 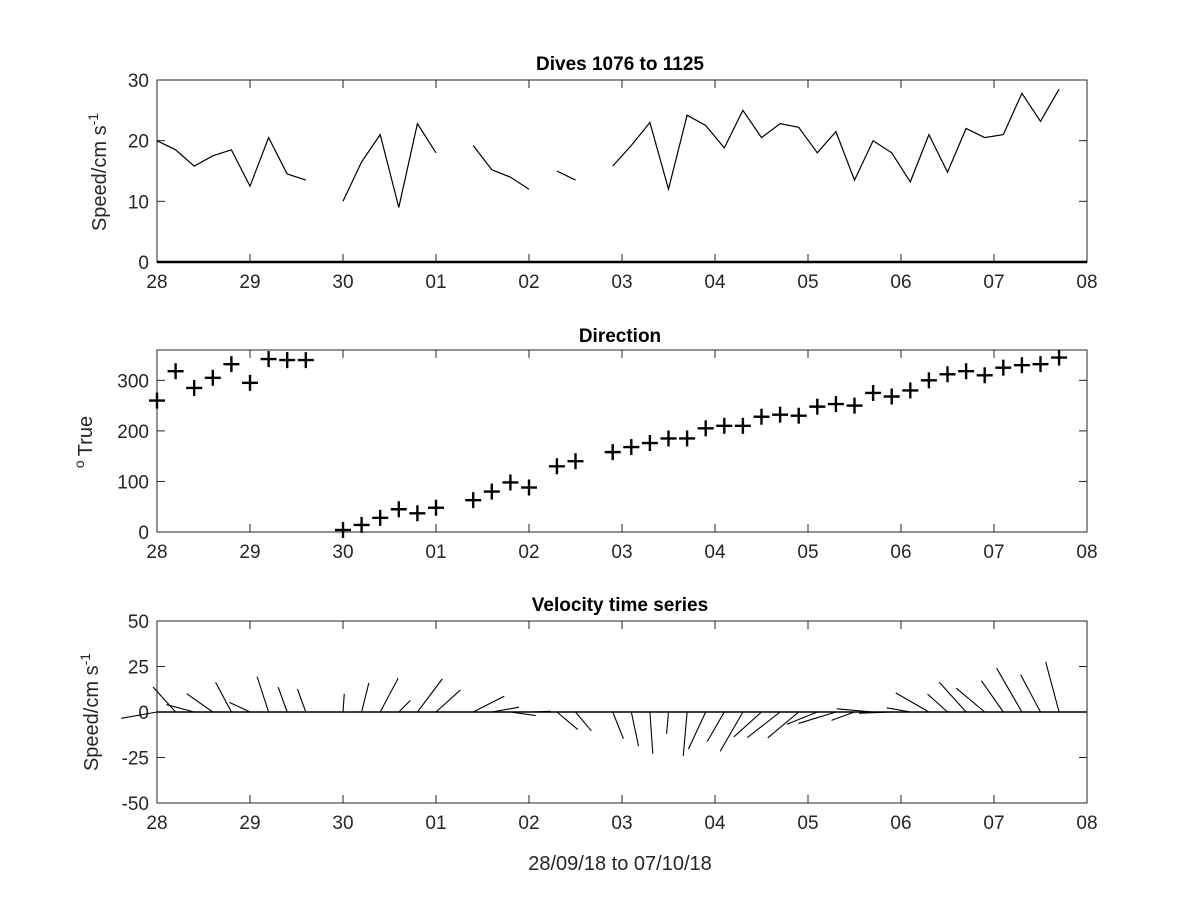 What do you see at coordinates (342, 823) in the screenshot?
I see `velocity-x-tick-label: 30` at bounding box center [342, 823].